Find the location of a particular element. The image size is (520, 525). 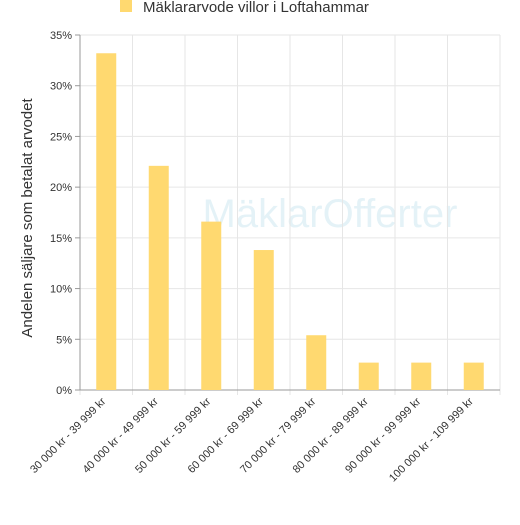

y-tick-label: 0% is located at coordinates (64, 391).